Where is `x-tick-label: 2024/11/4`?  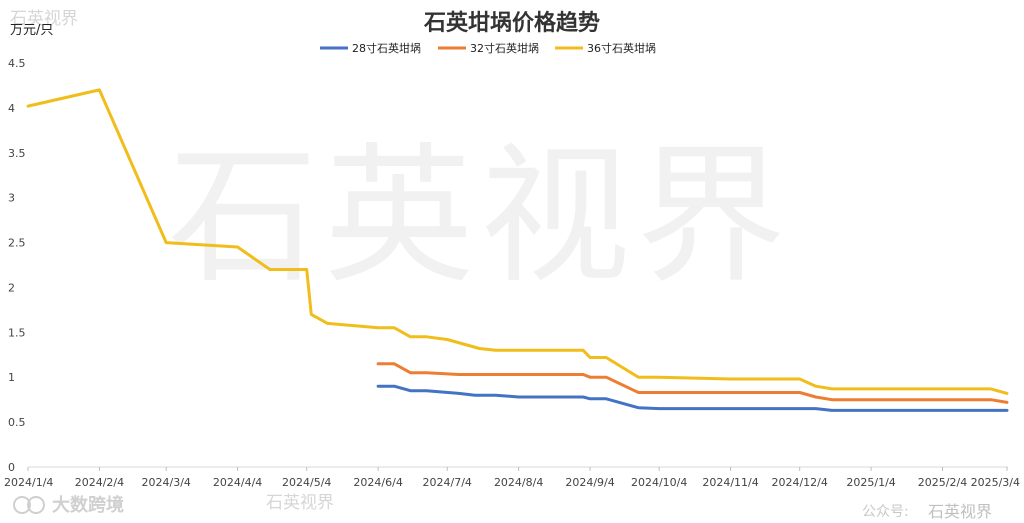 x-tick-label: 2024/11/4 is located at coordinates (730, 482).